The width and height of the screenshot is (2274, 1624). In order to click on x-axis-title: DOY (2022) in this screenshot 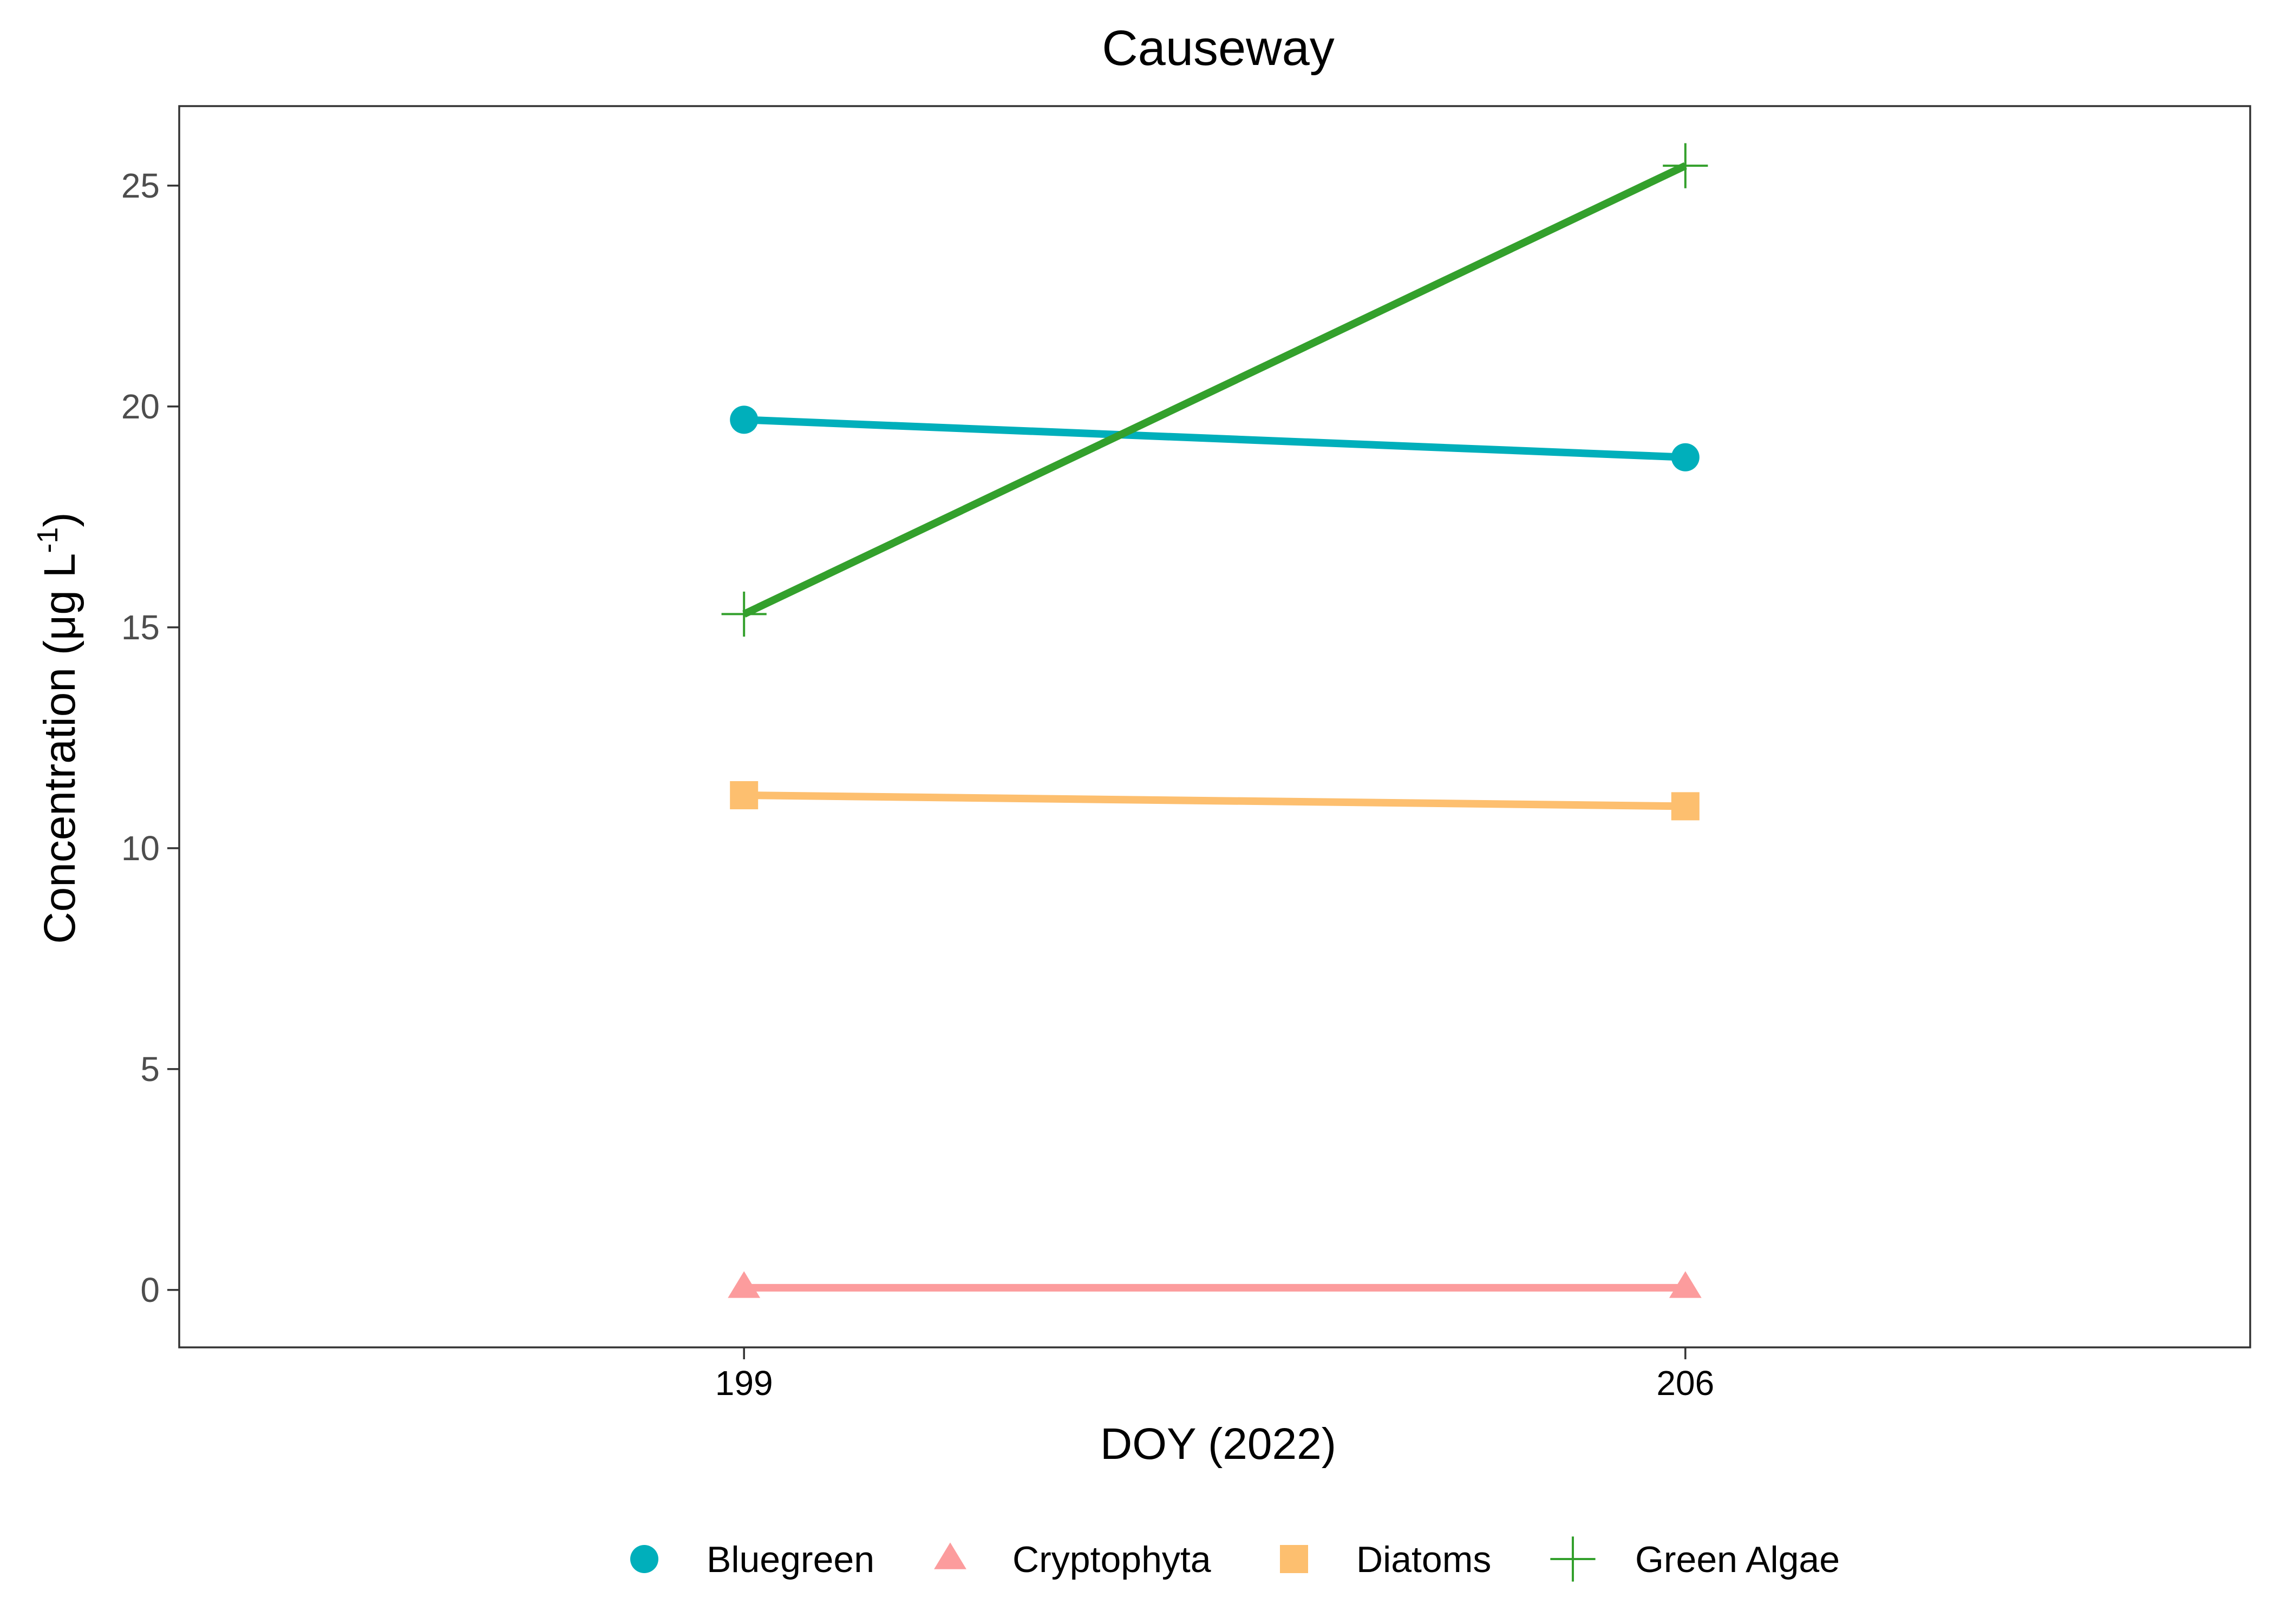, I will do `click(1218, 1444)`.